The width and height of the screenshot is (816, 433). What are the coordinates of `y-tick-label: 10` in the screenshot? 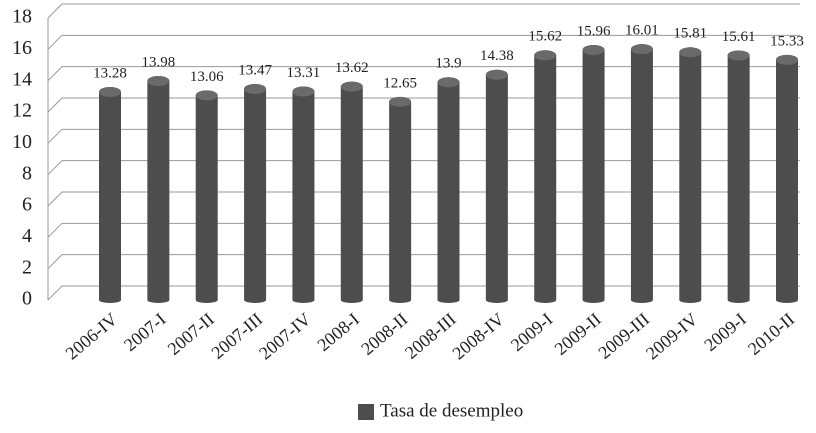 It's located at (22, 142).